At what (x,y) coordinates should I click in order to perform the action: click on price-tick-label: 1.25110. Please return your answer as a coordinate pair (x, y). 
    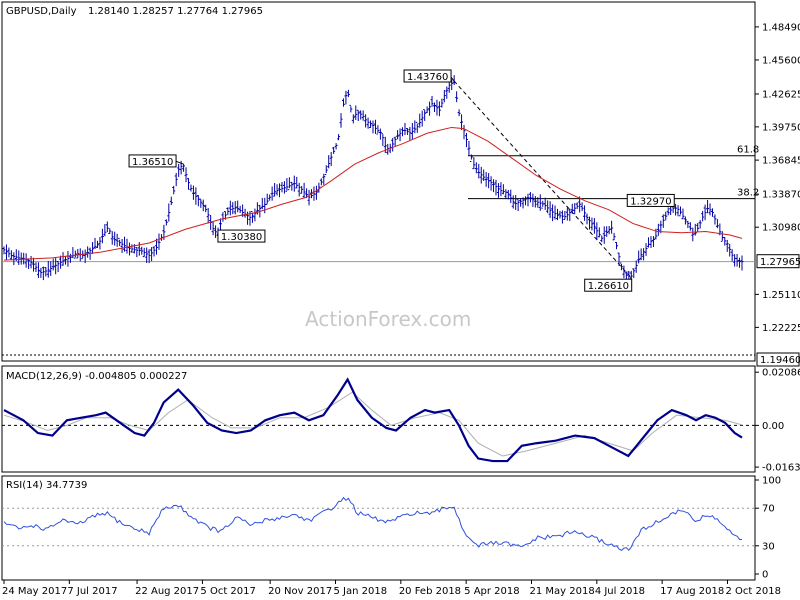
    Looking at the image, I should click on (781, 295).